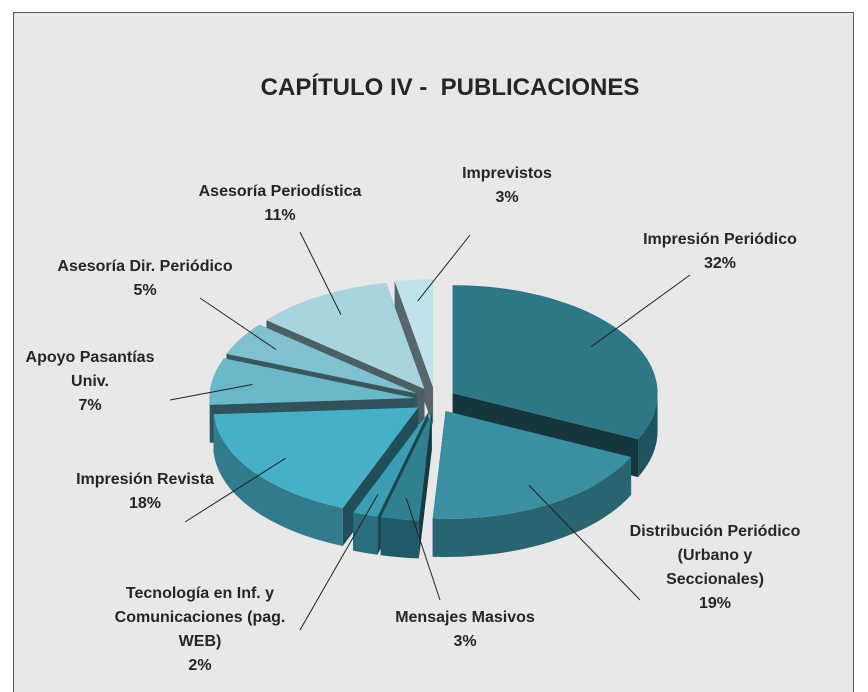 Image resolution: width=868 pixels, height=692 pixels. What do you see at coordinates (465, 630) in the screenshot?
I see `data-label: Mensajes Masivos 3%` at bounding box center [465, 630].